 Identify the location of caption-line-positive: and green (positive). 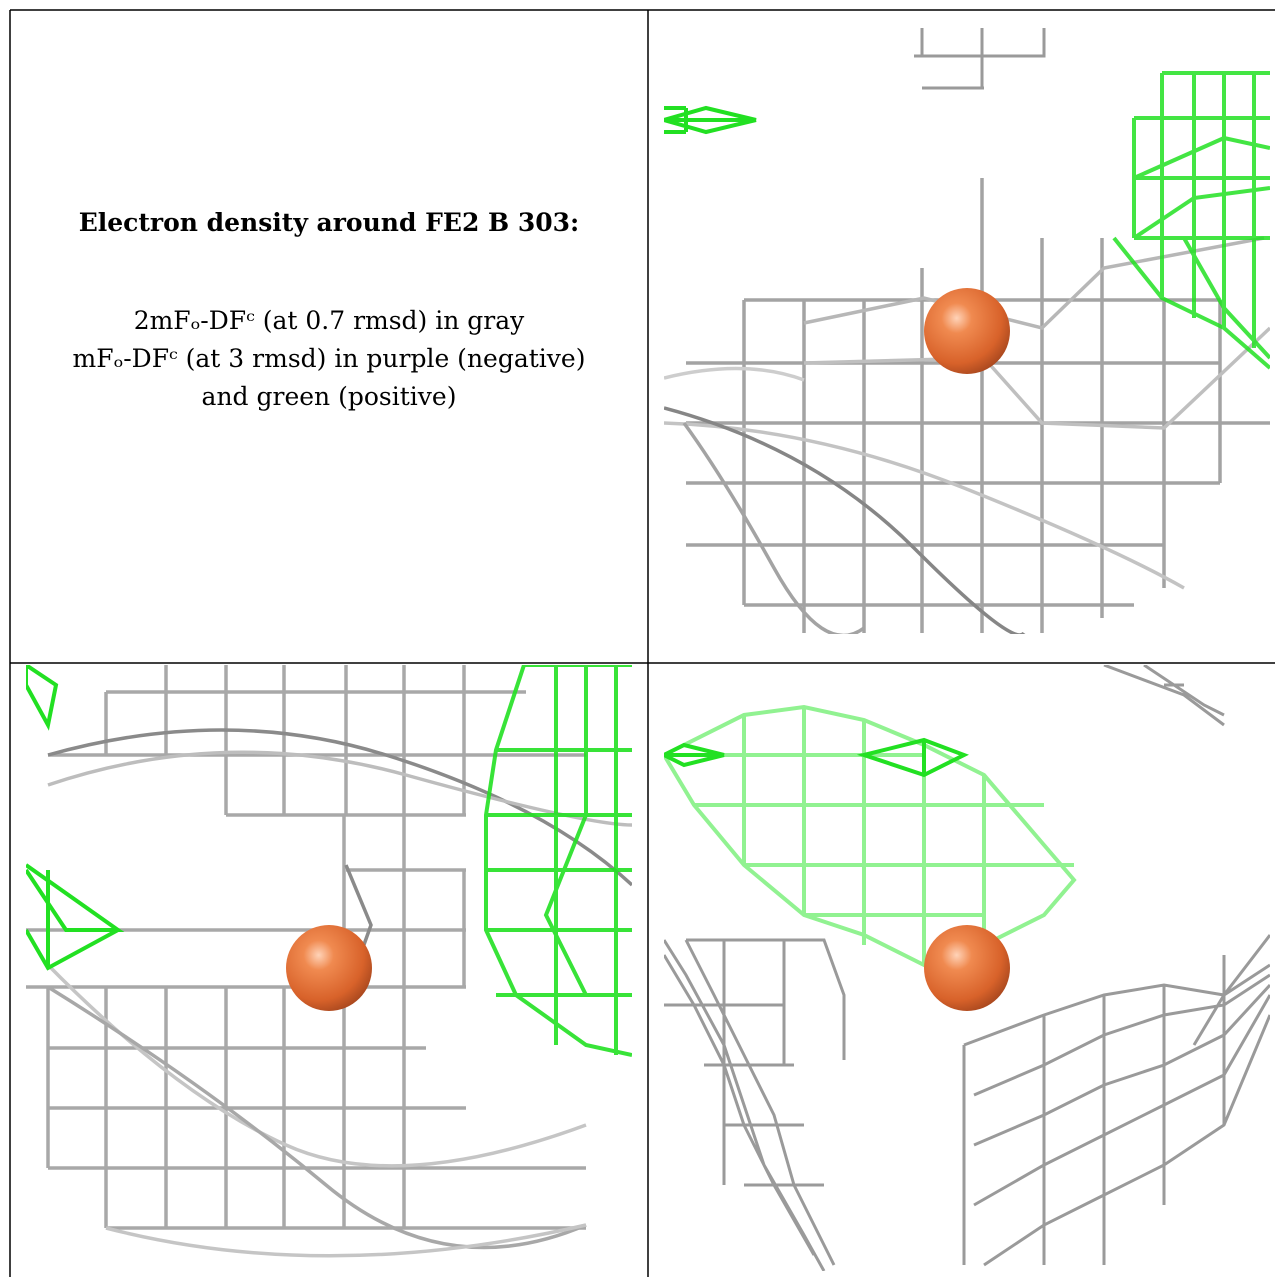
(329, 396).